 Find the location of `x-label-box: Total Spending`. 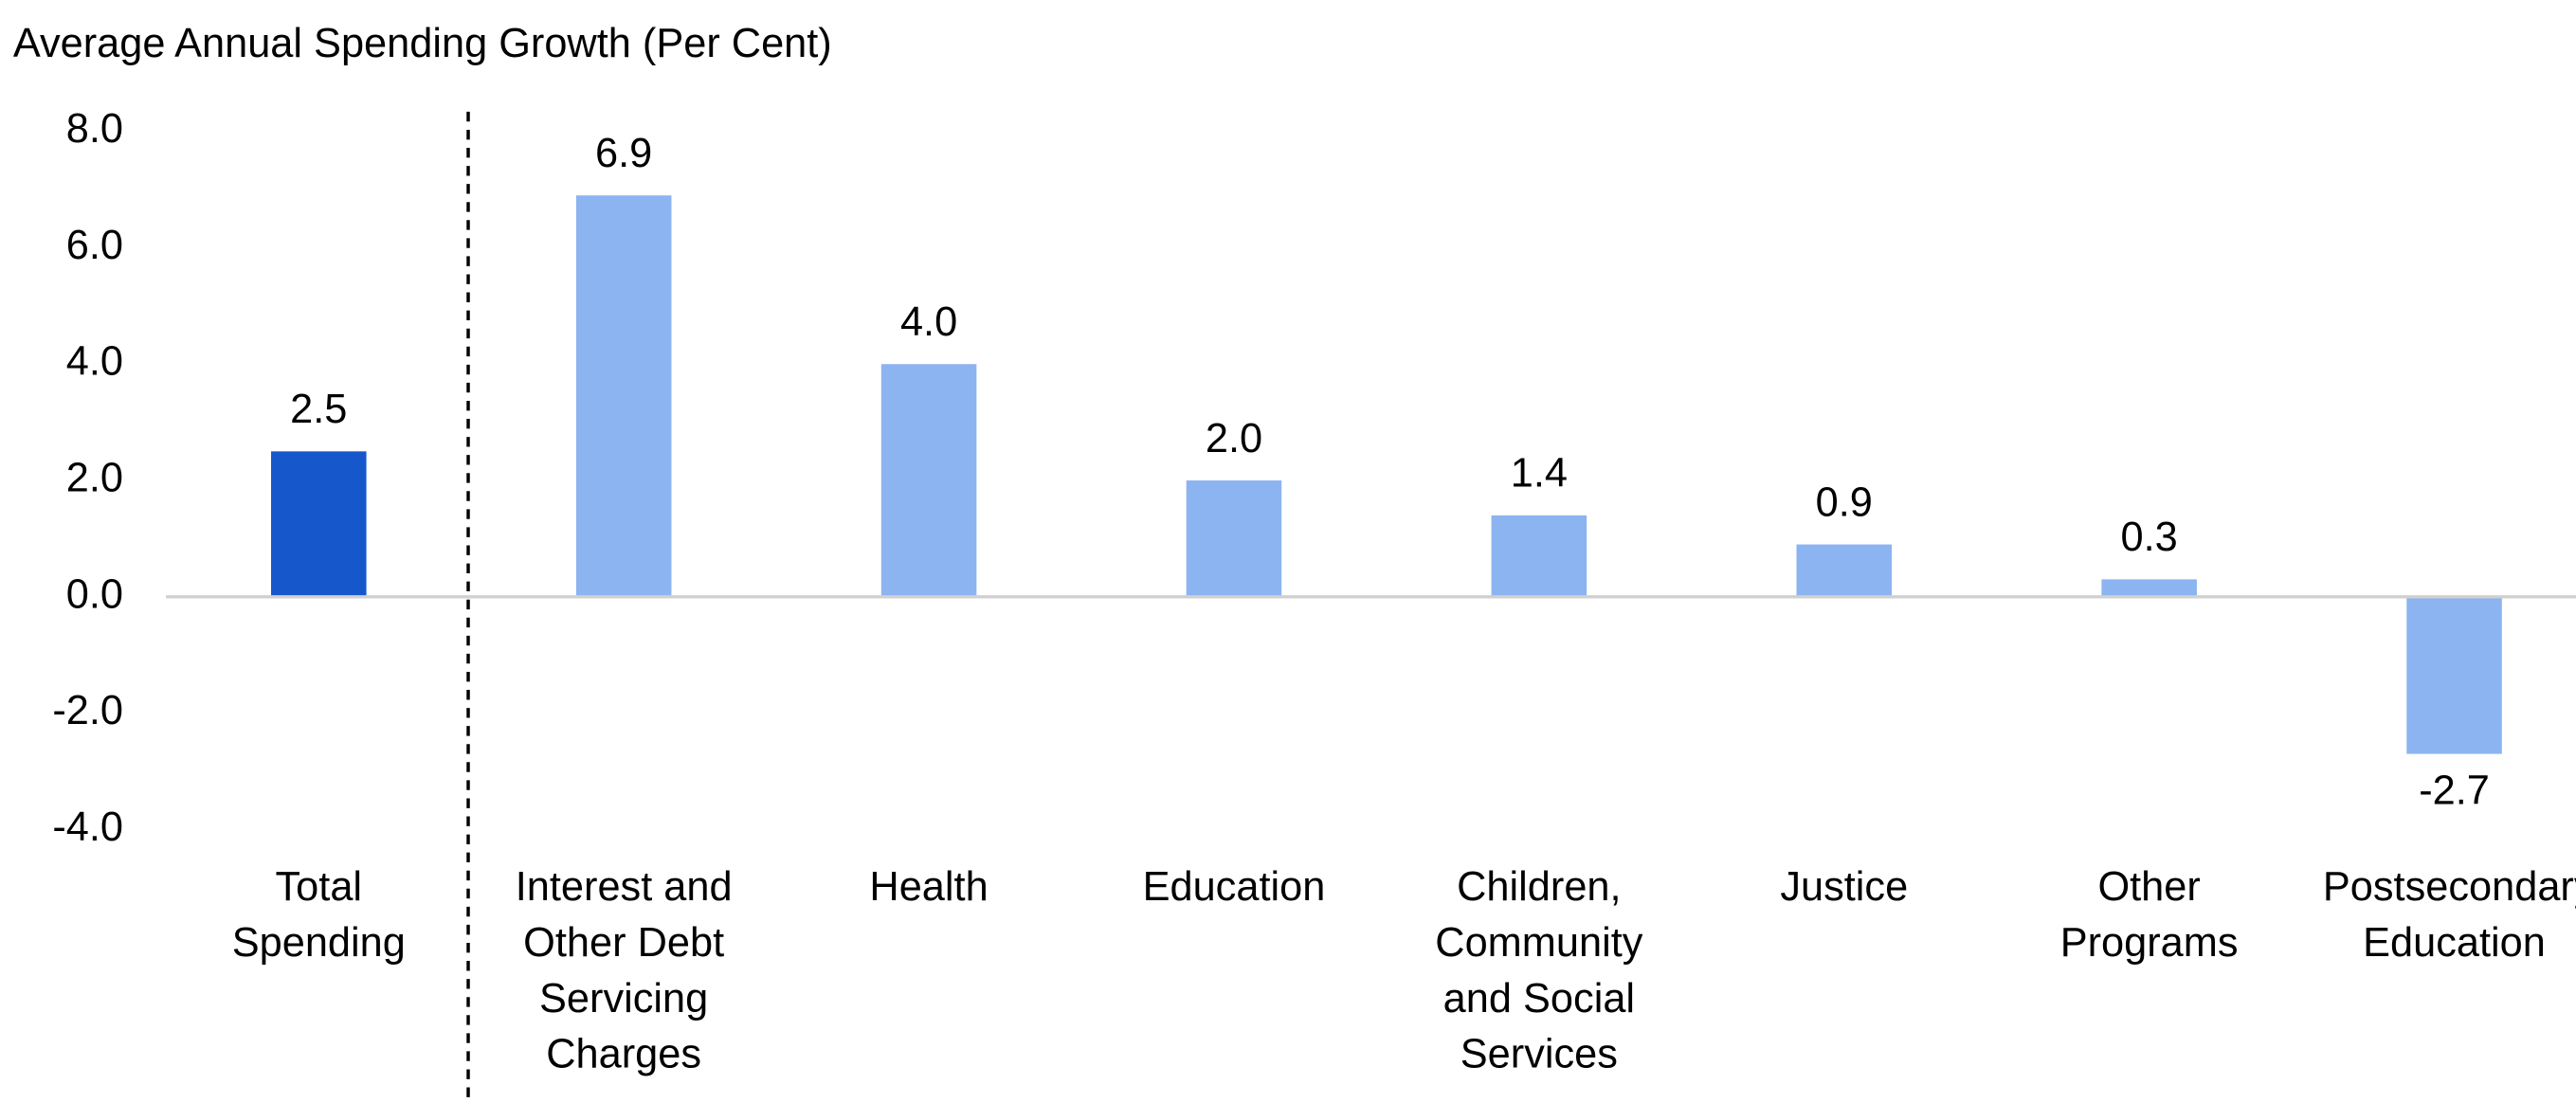

x-label-box: Total Spending is located at coordinates (318, 915).